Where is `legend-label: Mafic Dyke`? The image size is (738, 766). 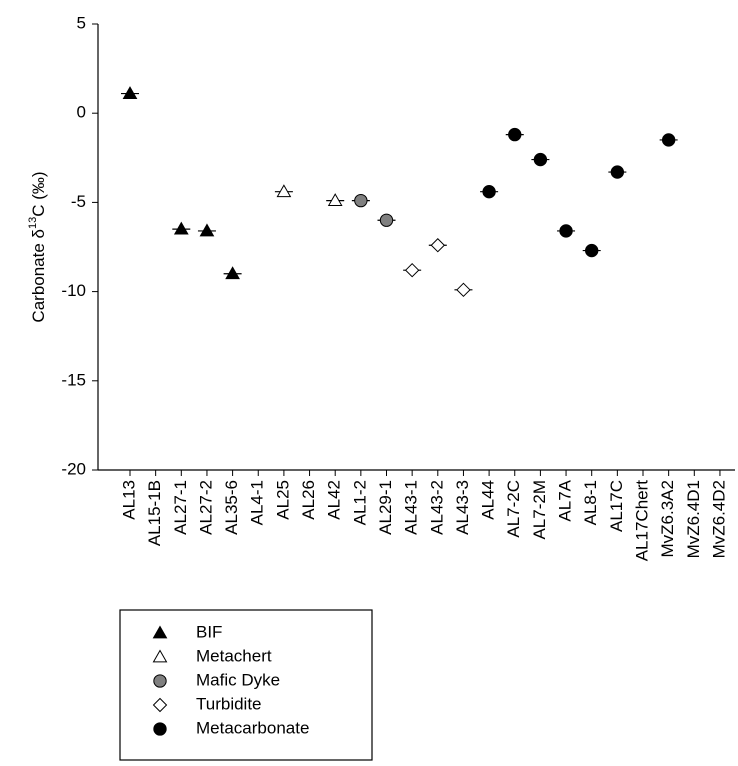
legend-label: Mafic Dyke is located at coordinates (238, 679).